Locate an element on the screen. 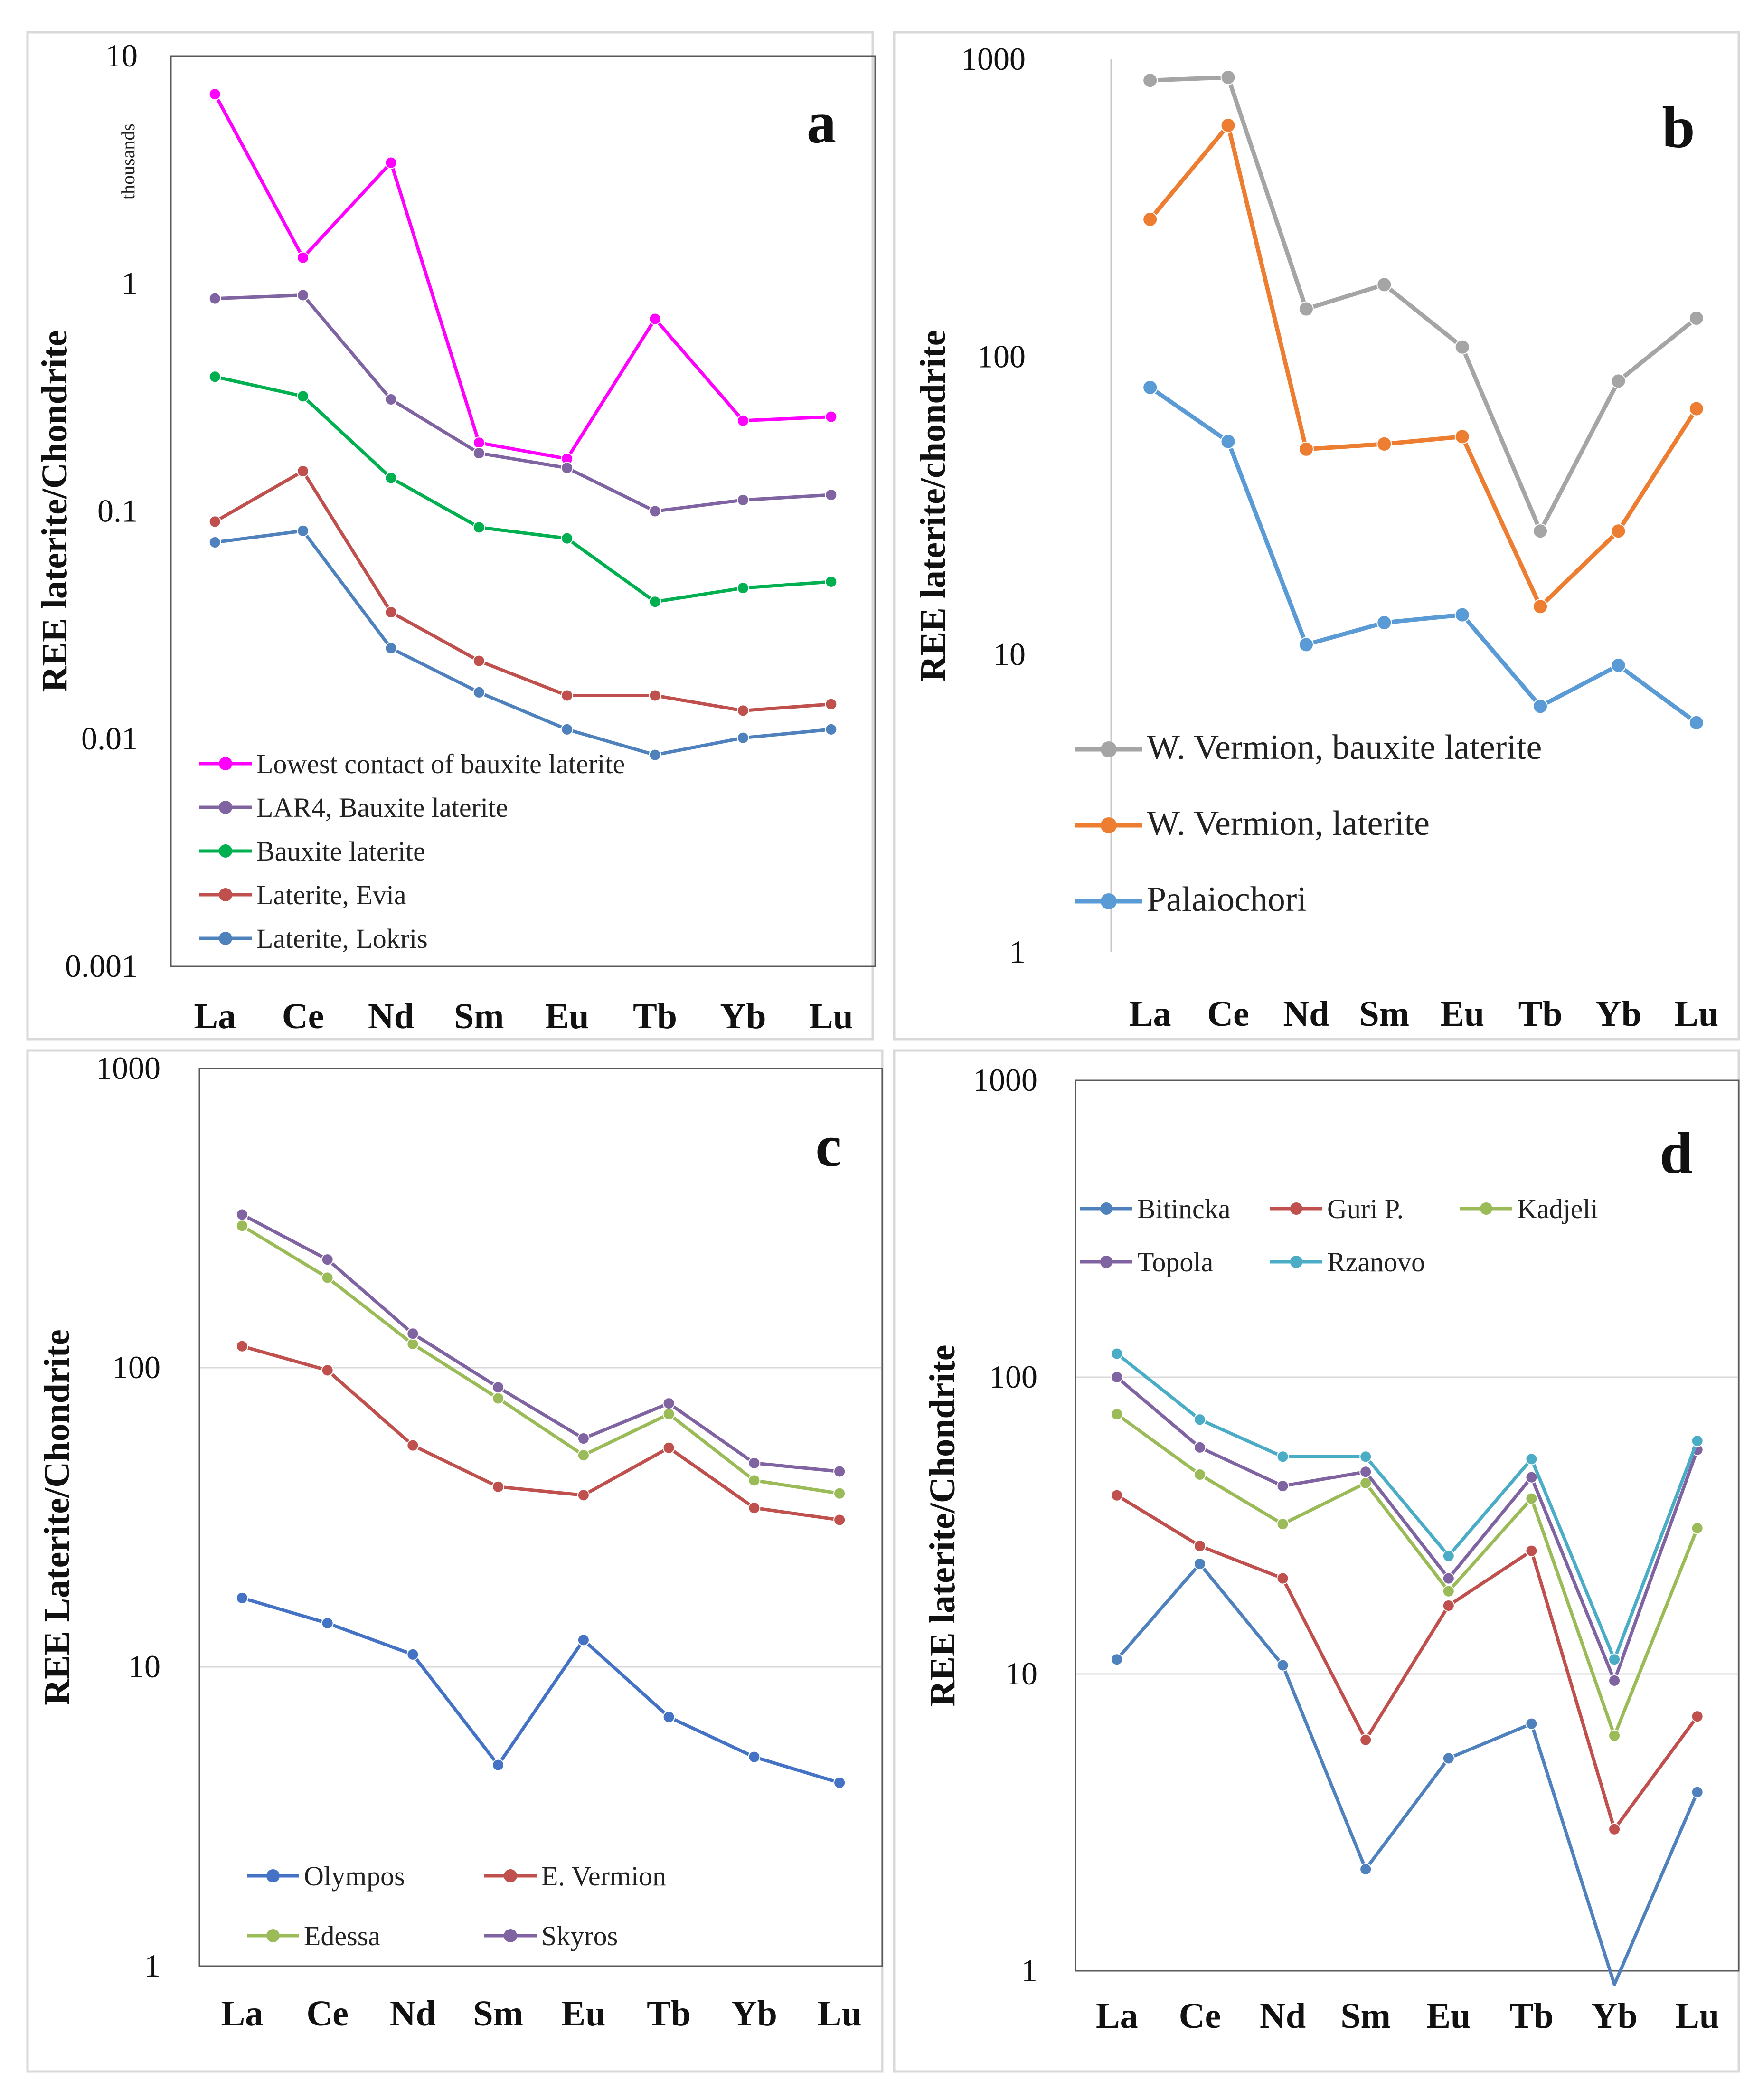  legend-label: W. Vermion, bauxite laterite is located at coordinates (1344, 748).